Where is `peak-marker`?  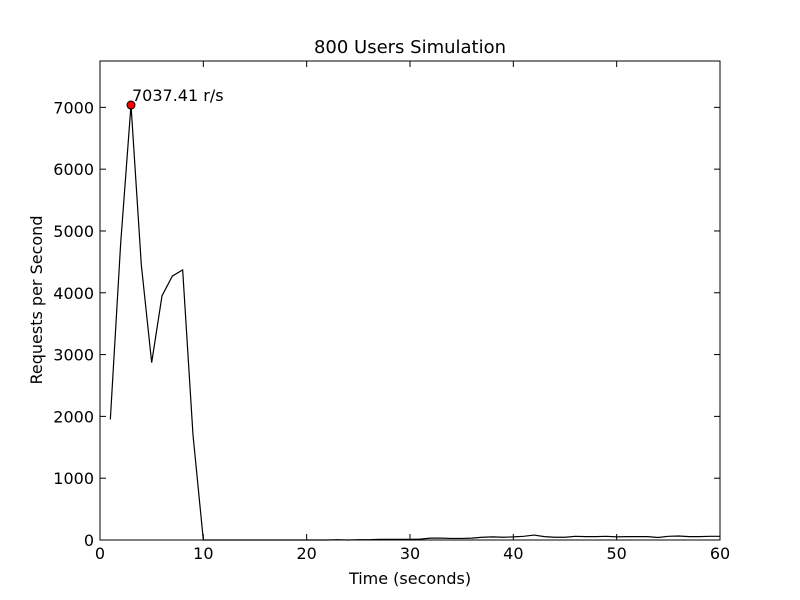 peak-marker is located at coordinates (131, 105).